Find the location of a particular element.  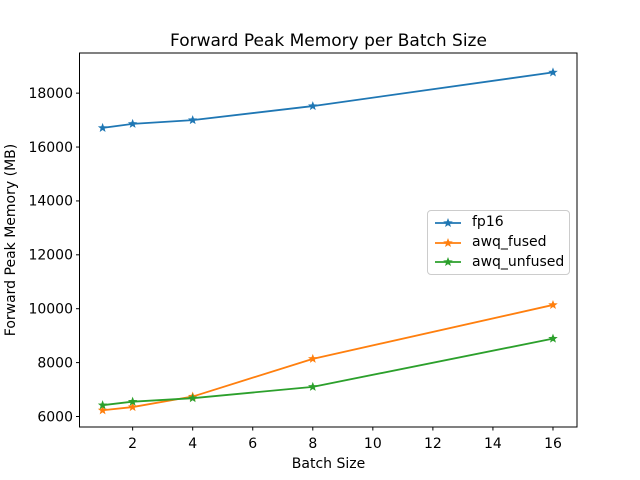

x-tick-label: 16 is located at coordinates (553, 444).